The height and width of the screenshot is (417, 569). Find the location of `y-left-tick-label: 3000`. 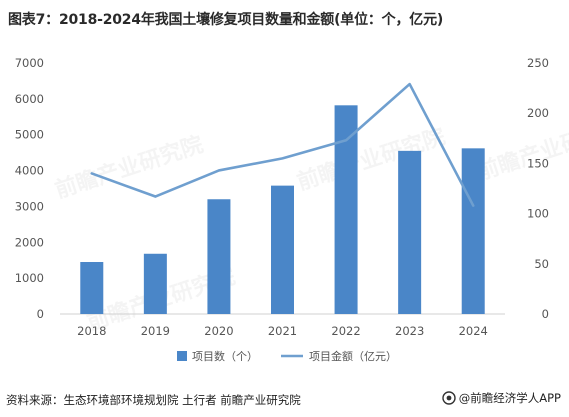

y-left-tick-label: 3000 is located at coordinates (29, 206).